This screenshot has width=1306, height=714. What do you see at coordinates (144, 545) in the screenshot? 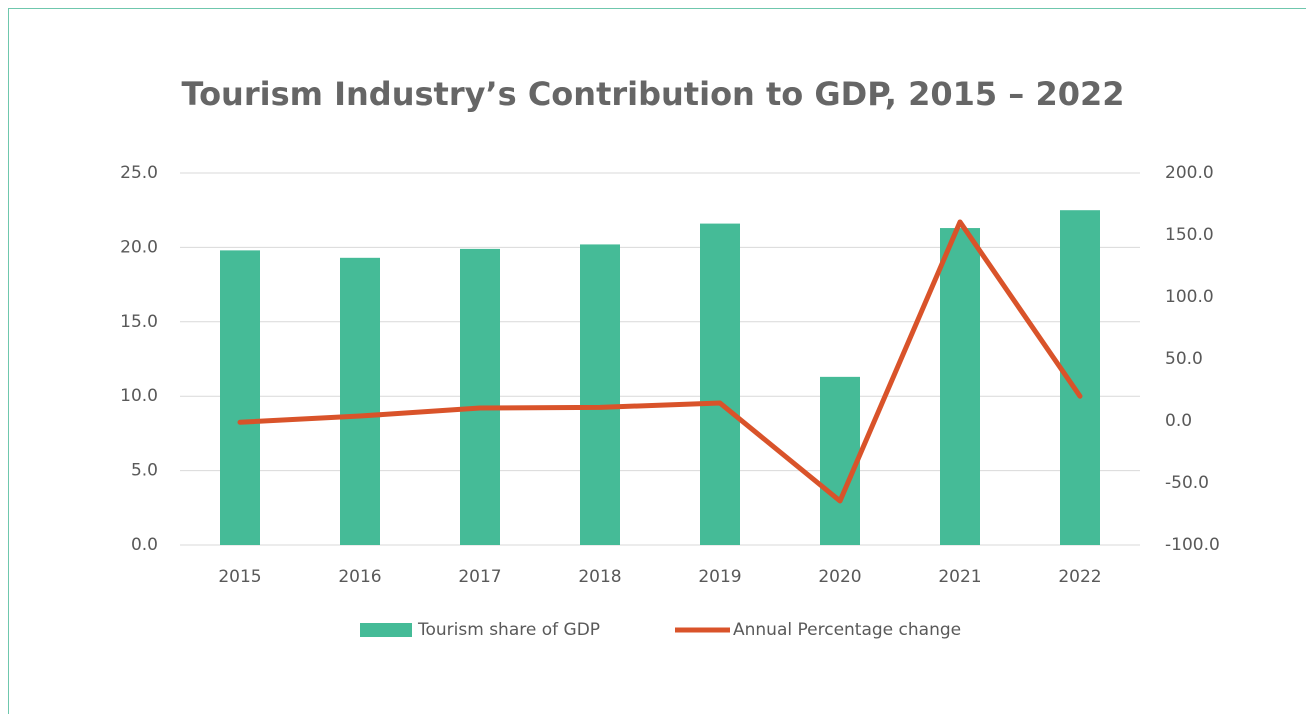
I see `y-tick-label: 0.0` at bounding box center [144, 545].